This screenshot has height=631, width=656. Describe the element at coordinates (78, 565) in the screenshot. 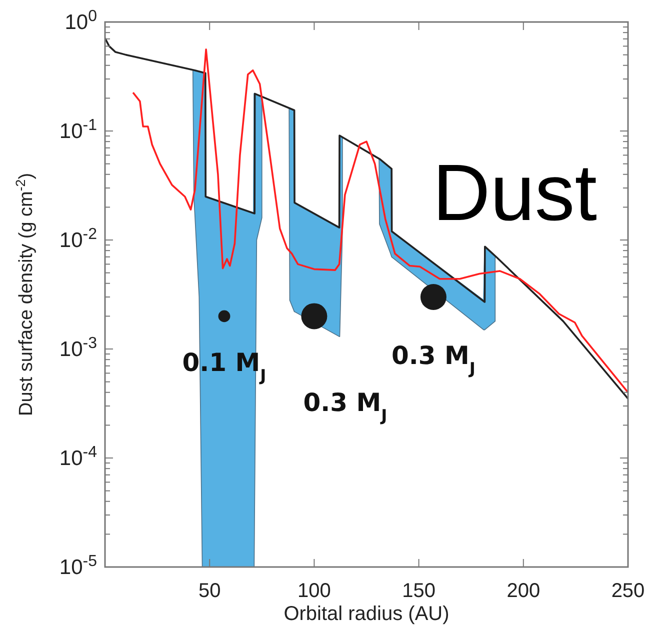

I see `y-tick-label: 10$^{-5}$` at that location.